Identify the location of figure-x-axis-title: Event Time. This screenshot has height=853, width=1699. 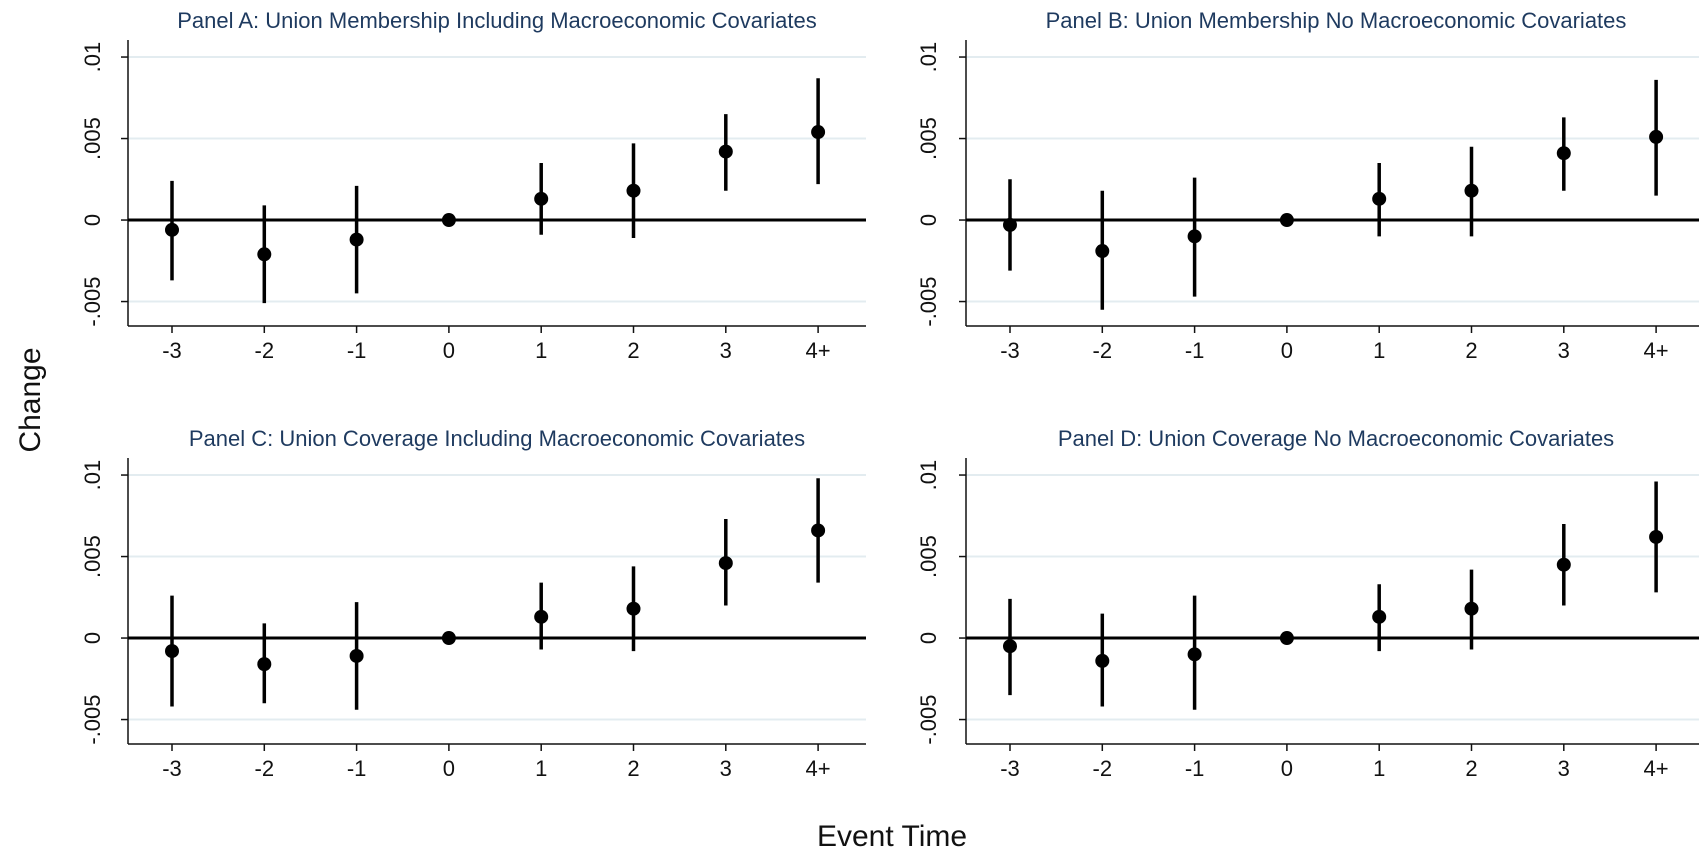
(892, 836).